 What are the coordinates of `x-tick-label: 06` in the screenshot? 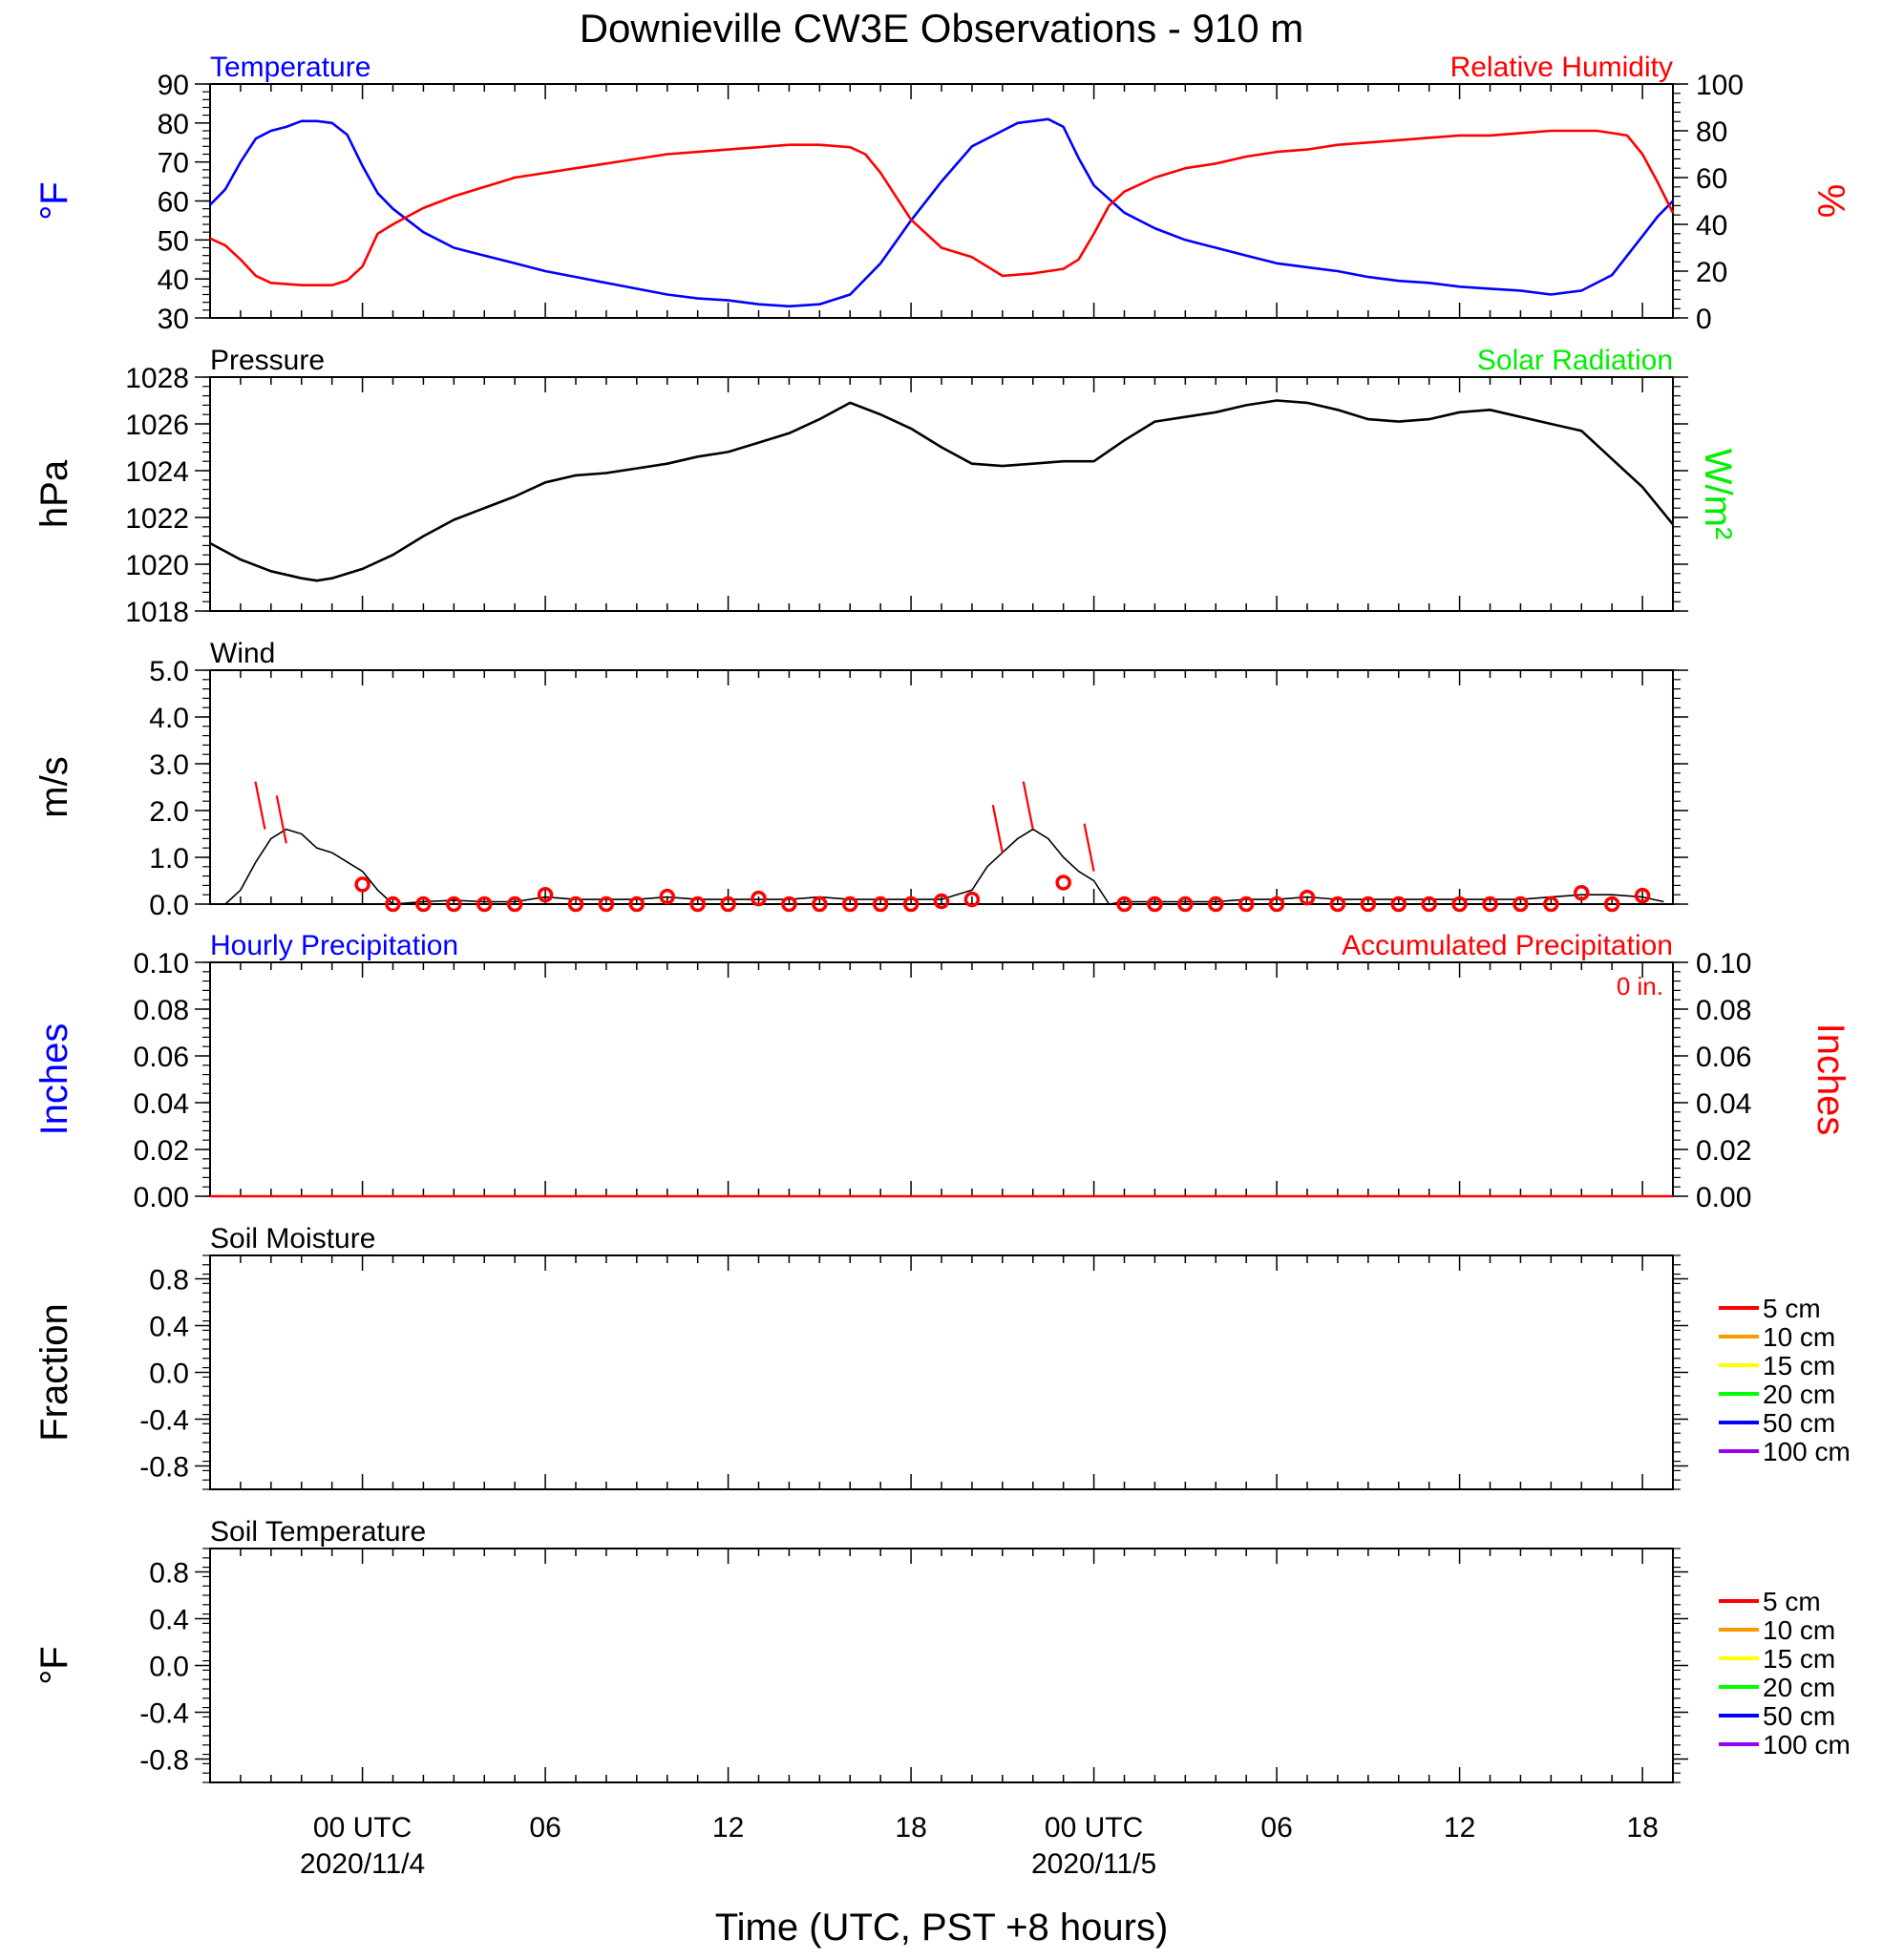 It's located at (1276, 1828).